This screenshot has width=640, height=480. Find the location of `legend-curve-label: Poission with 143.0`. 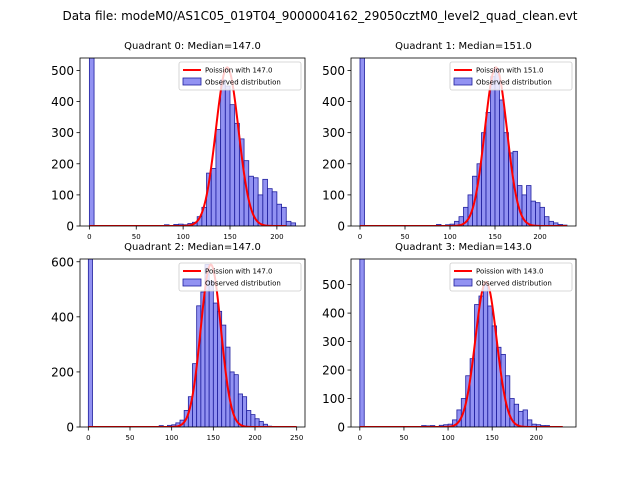

legend-curve-label: Poission with 143.0 is located at coordinates (510, 272).